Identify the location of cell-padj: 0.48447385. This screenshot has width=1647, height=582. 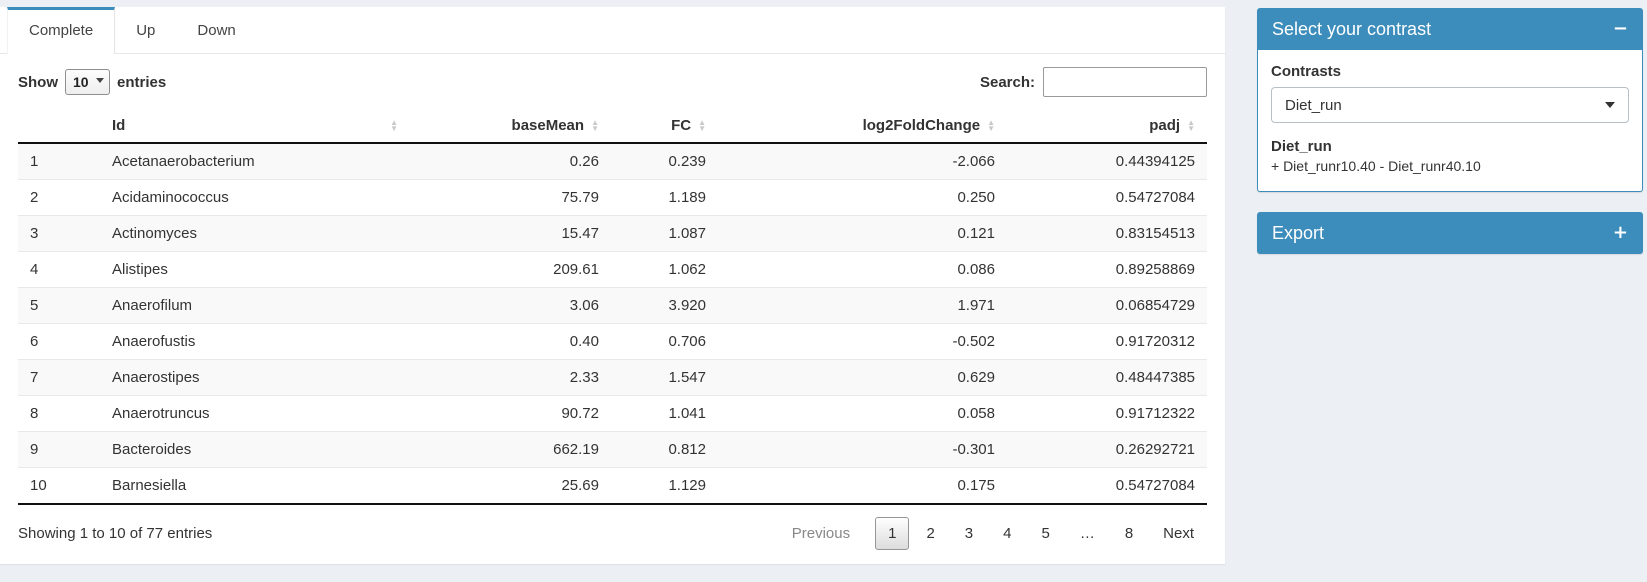
(1155, 377).